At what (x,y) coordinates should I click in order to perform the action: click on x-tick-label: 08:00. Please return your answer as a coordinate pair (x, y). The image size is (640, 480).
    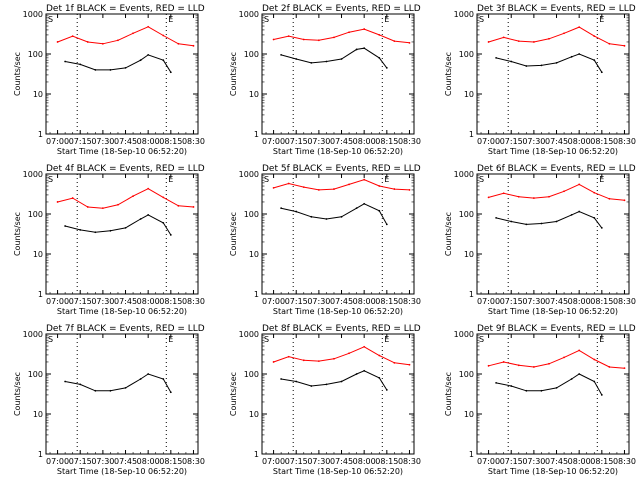
    Looking at the image, I should click on (364, 301).